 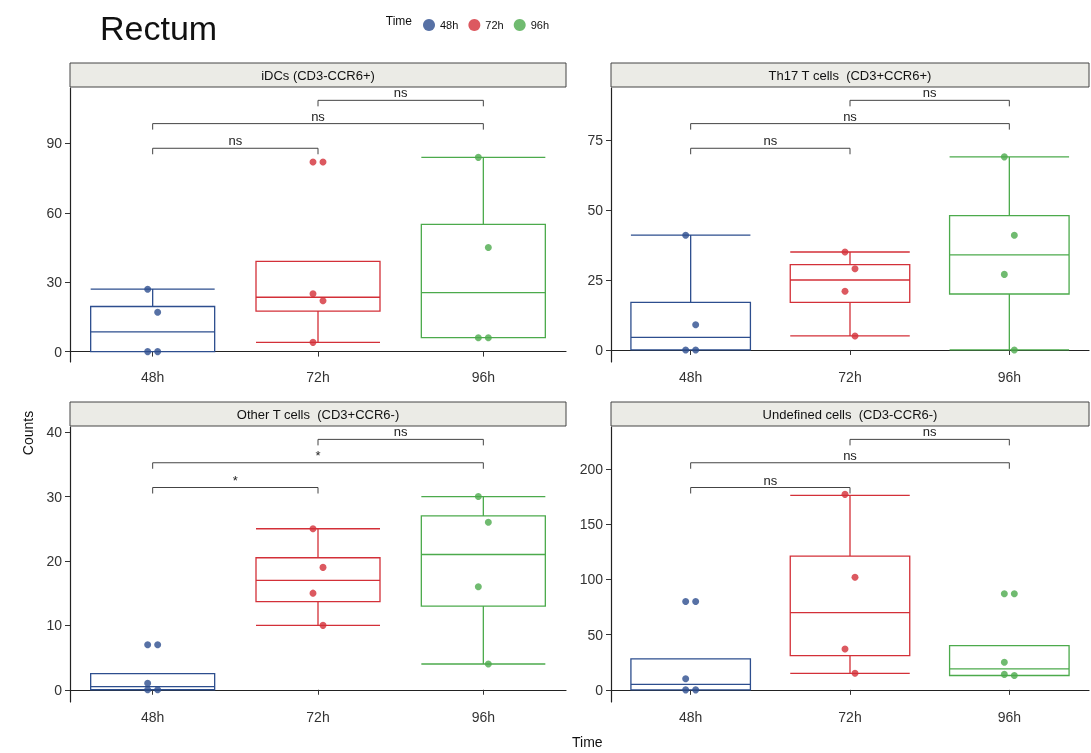 I want to click on y-tick-label: 90, so click(x=54, y=143).